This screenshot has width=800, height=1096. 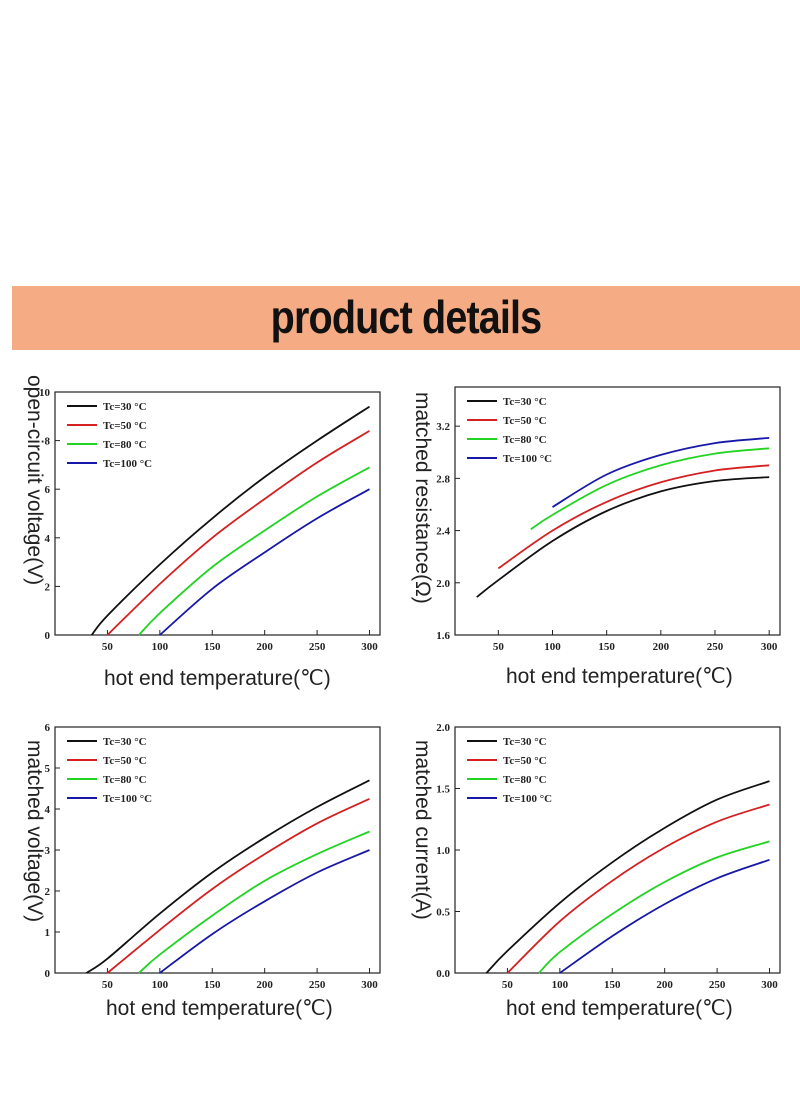 What do you see at coordinates (443, 636) in the screenshot?
I see `y-tick-label: 1.6` at bounding box center [443, 636].